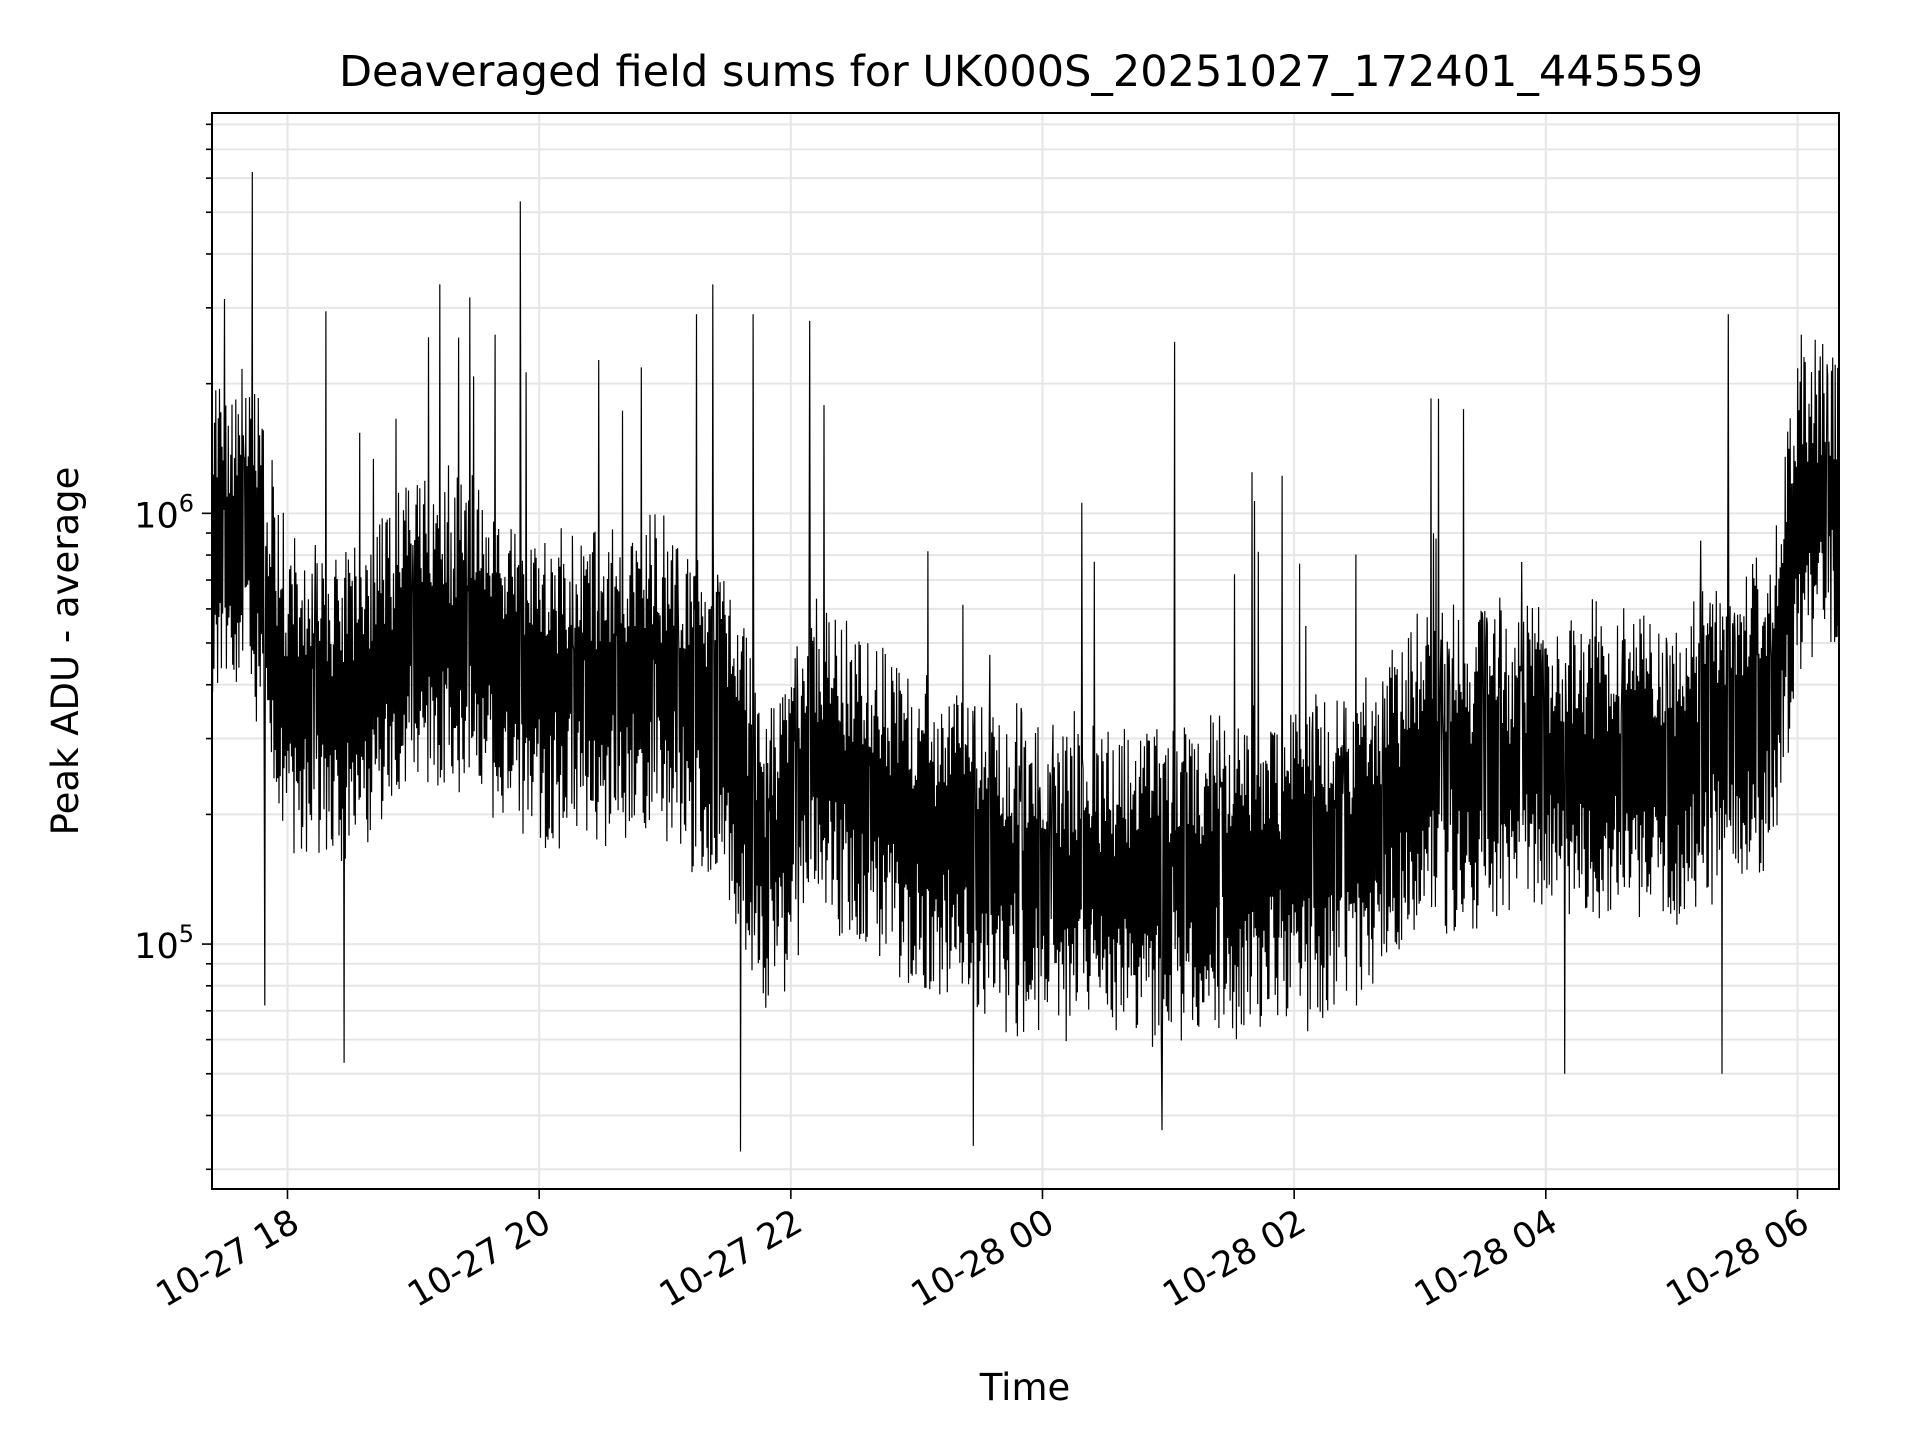 This screenshot has height=1440, width=1920. What do you see at coordinates (65, 651) in the screenshot?
I see `y-axis-label: Peak ADU - average` at bounding box center [65, 651].